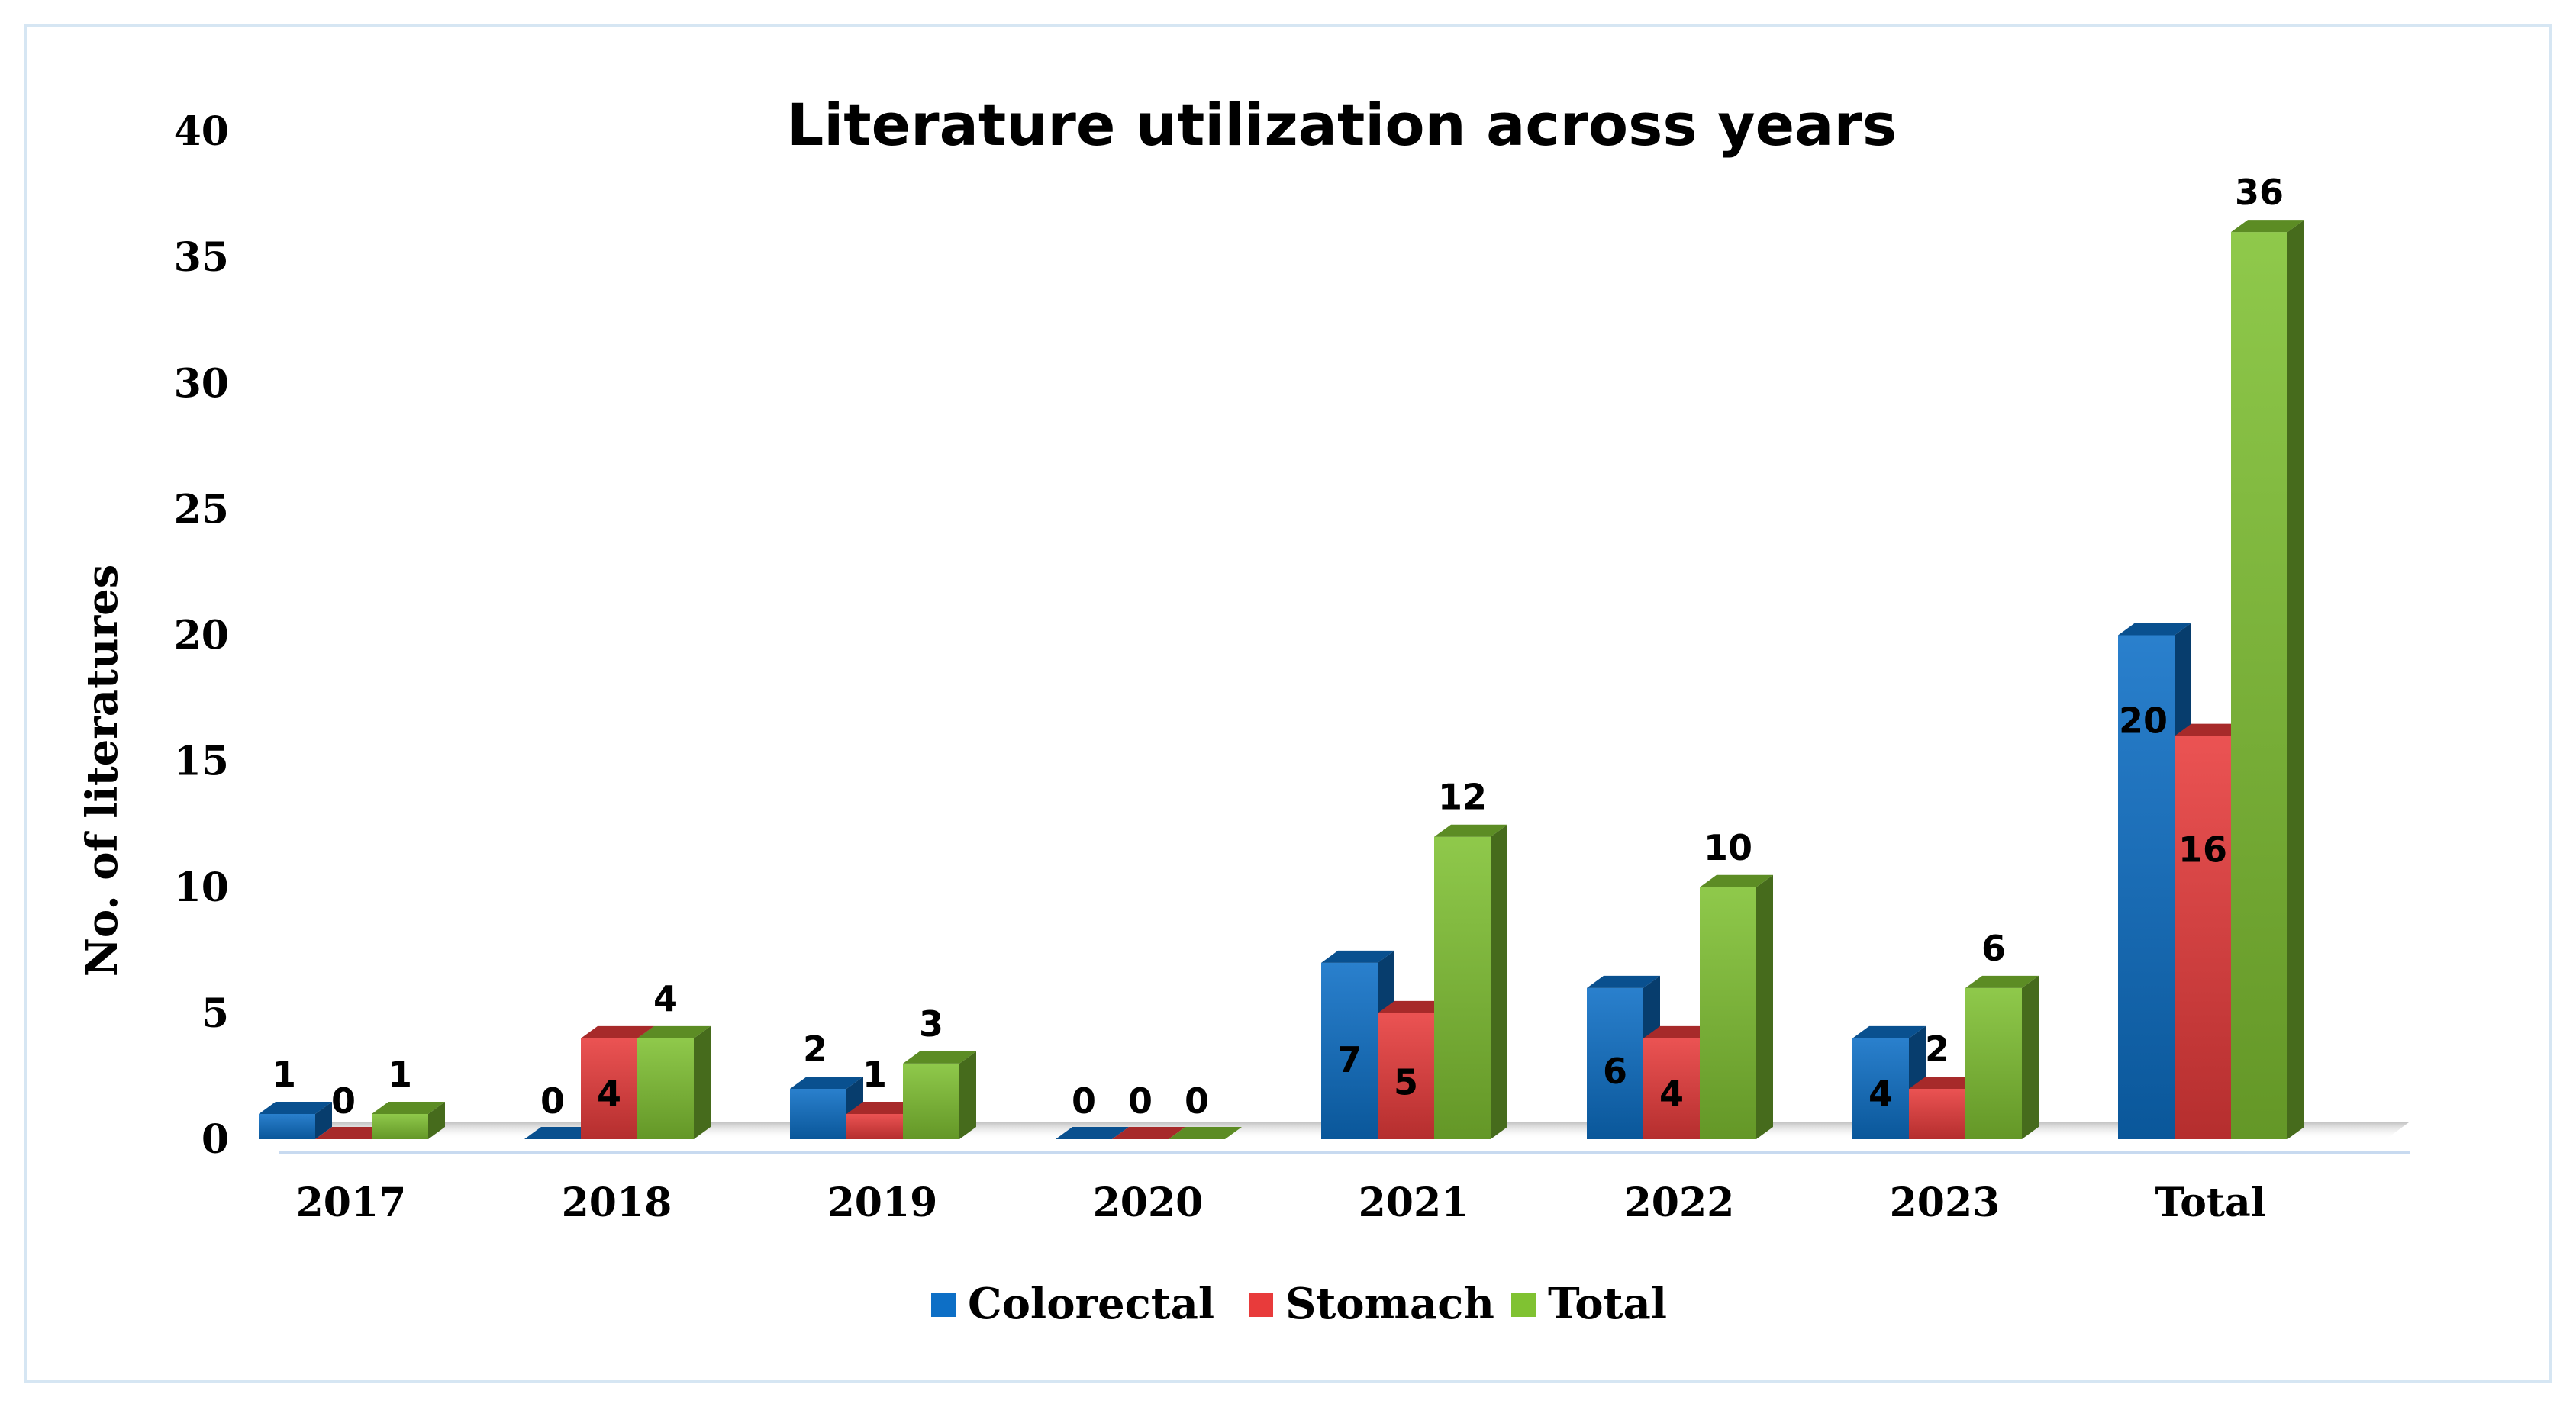  I want to click on bar-total-2017, so click(409, 1120).